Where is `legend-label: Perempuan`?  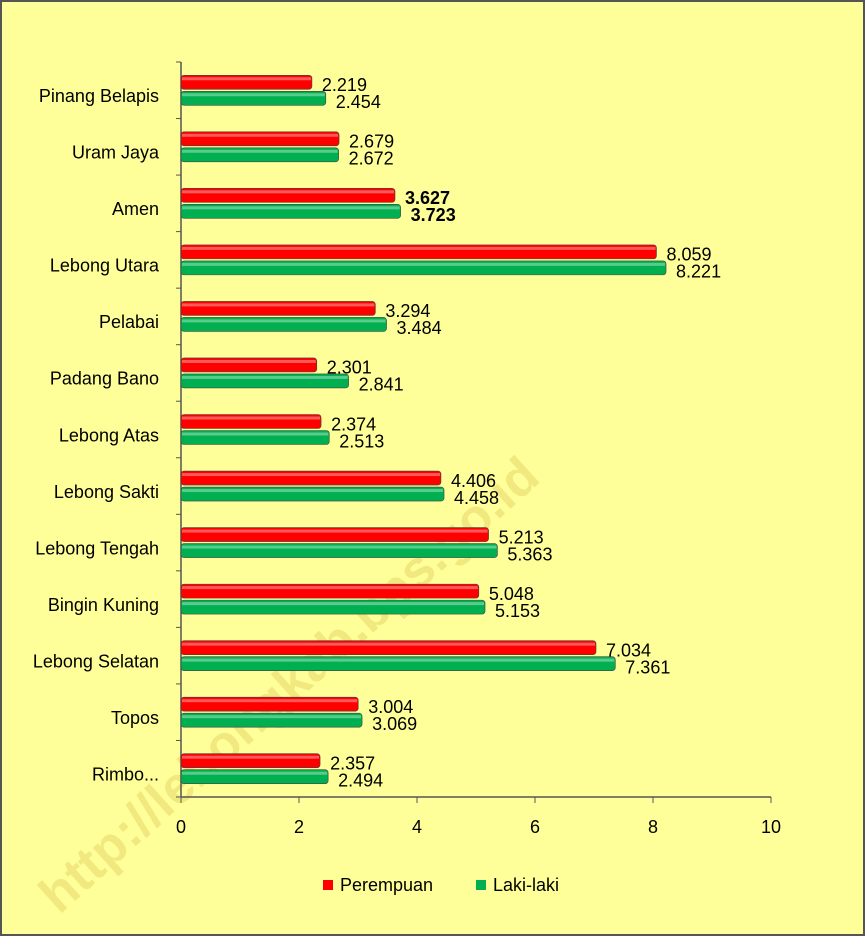 legend-label: Perempuan is located at coordinates (386, 885).